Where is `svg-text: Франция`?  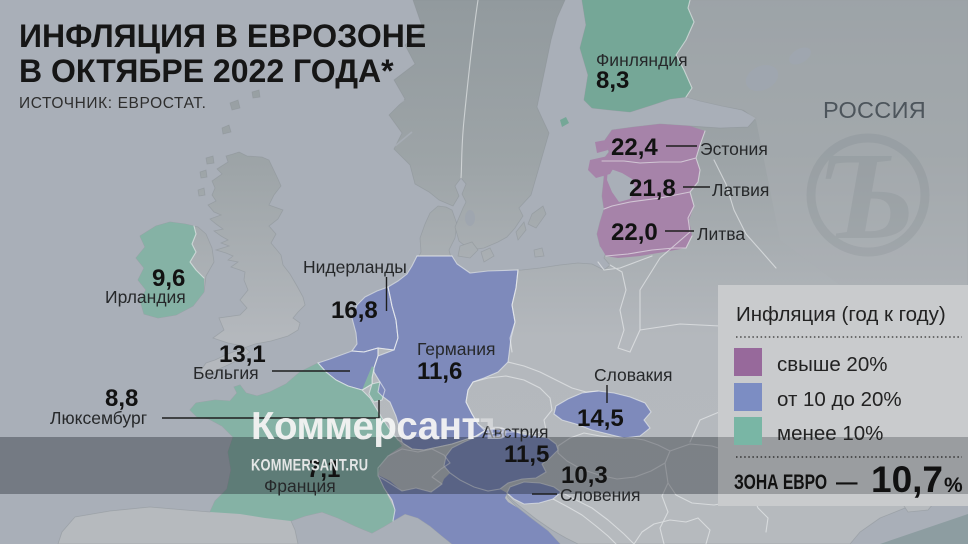 svg-text: Франция is located at coordinates (300, 486).